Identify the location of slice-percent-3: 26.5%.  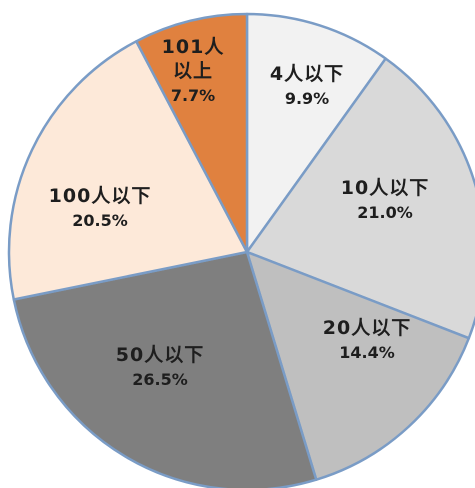
(160, 379).